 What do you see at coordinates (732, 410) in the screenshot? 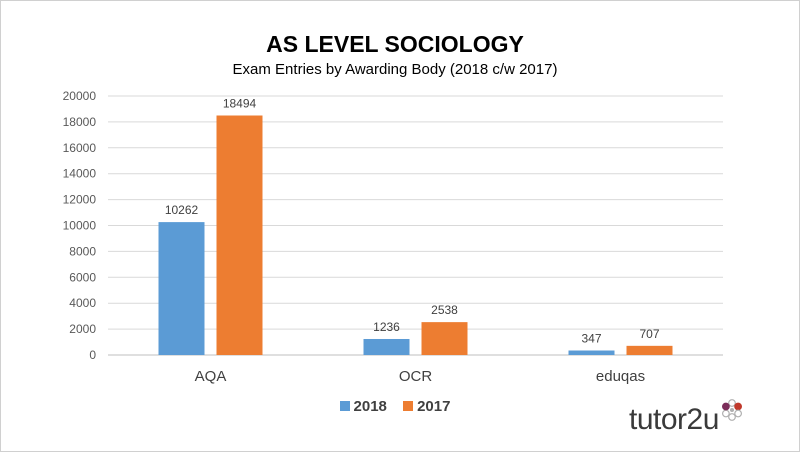
I see `flower-icon` at bounding box center [732, 410].